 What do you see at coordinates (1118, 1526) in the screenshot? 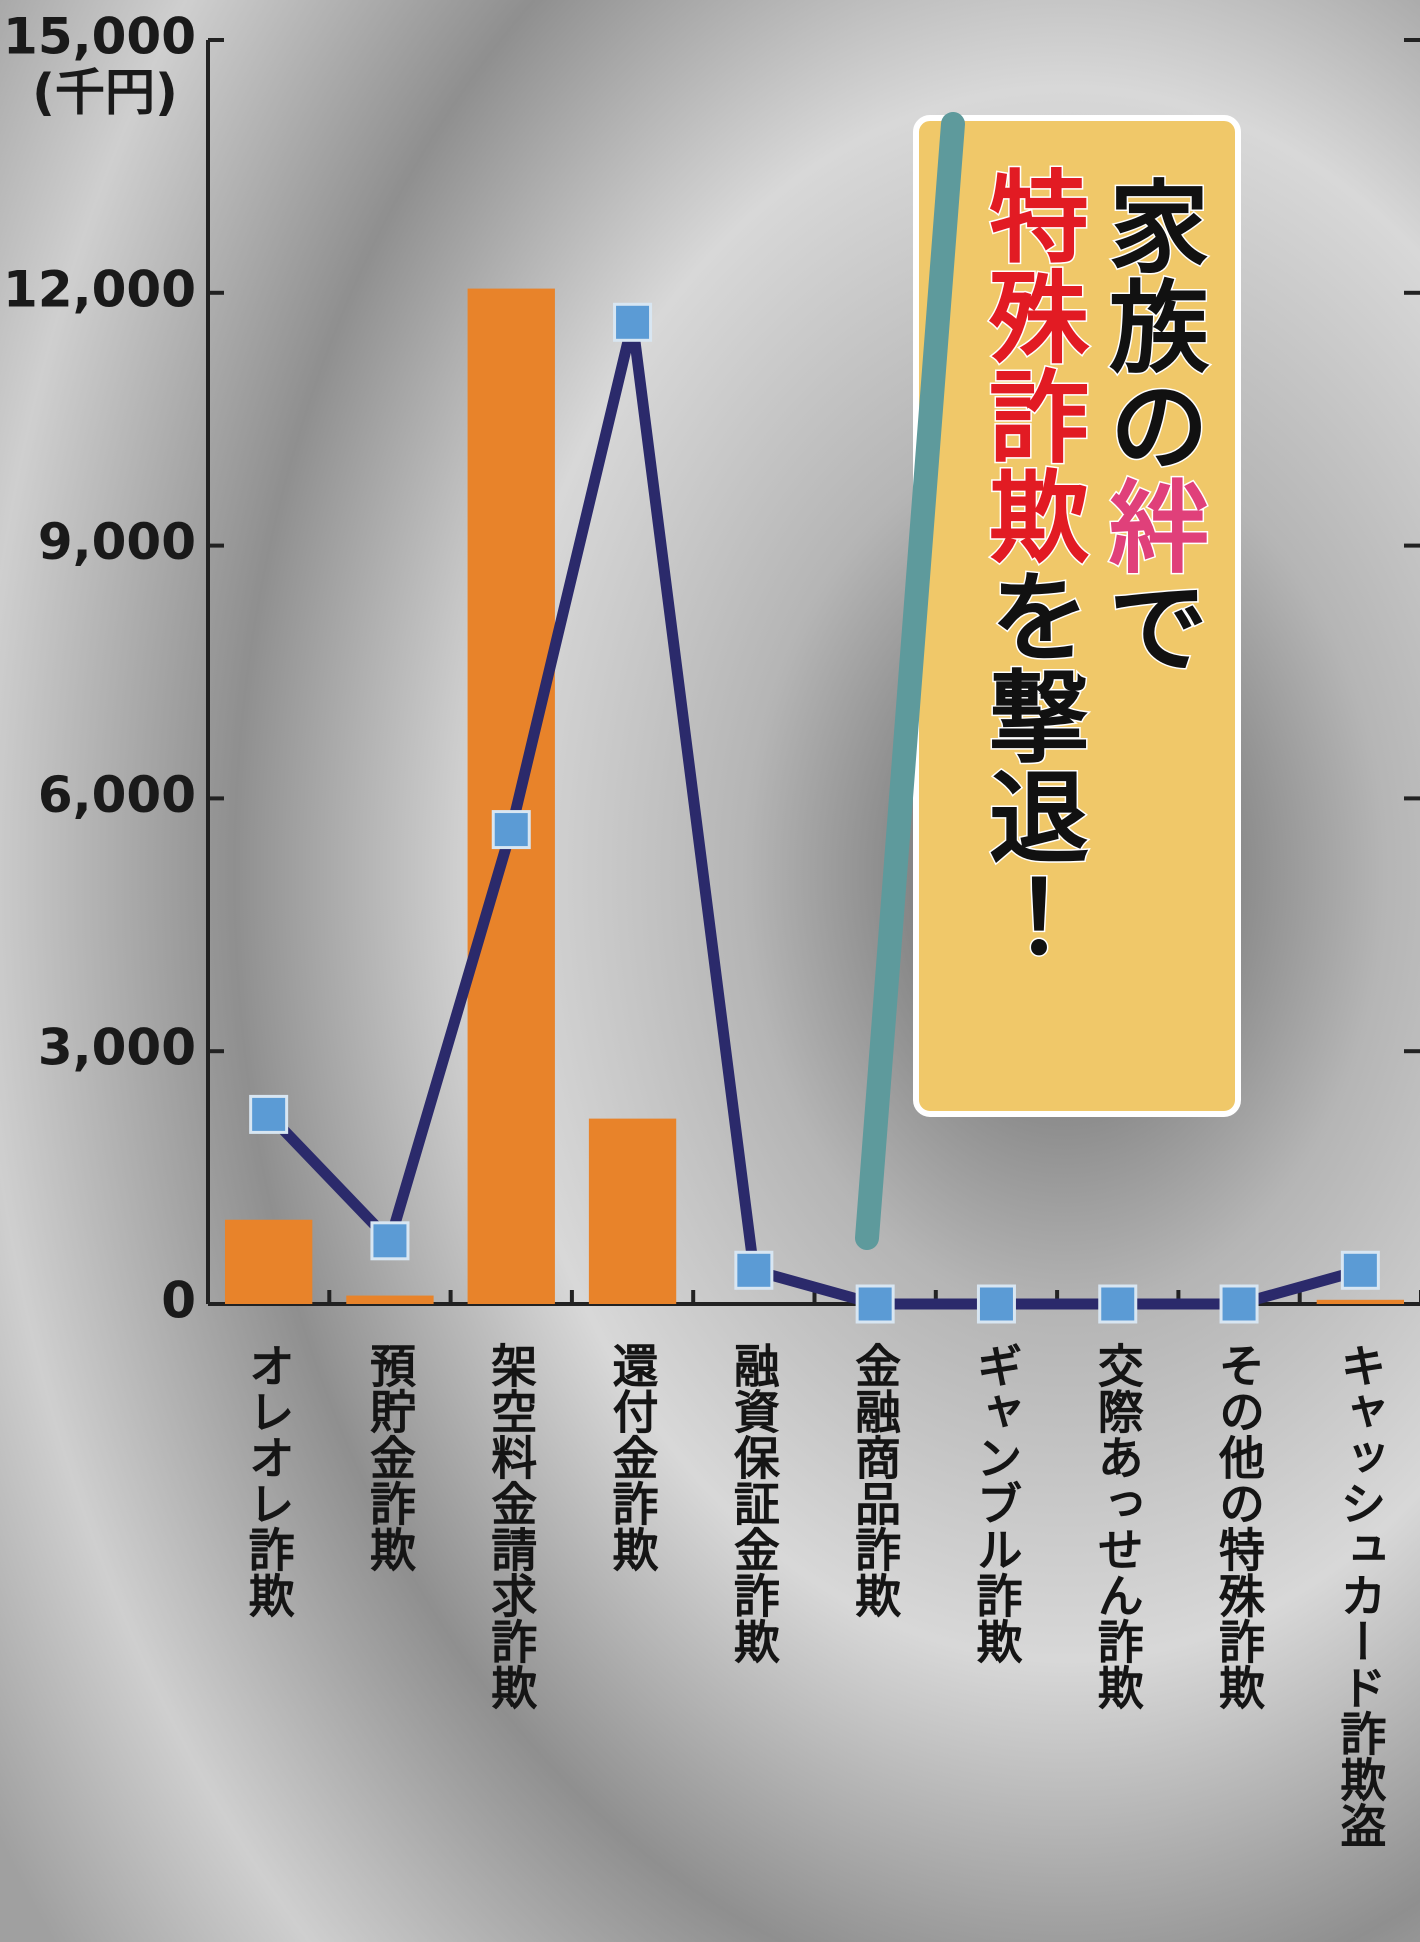
I see `x-tick-label: 交際あっせん詐欺` at bounding box center [1118, 1526].